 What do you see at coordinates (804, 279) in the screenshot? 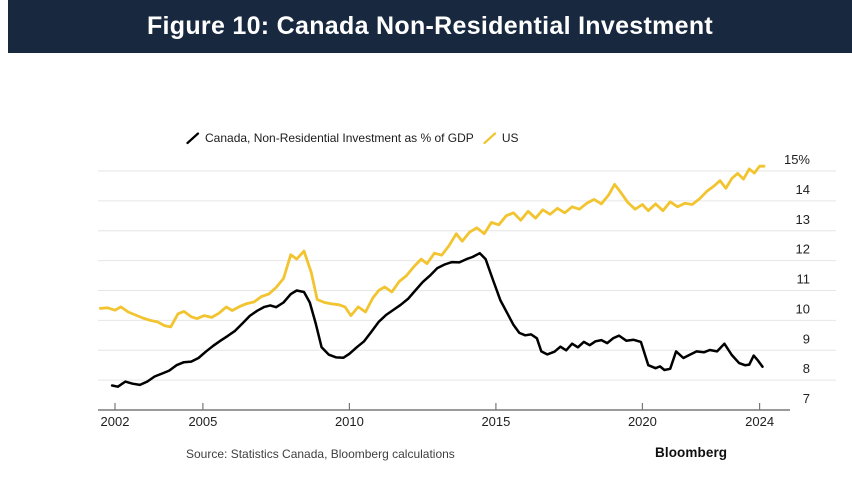
I see `y-tick-label-11: 11` at bounding box center [804, 279].